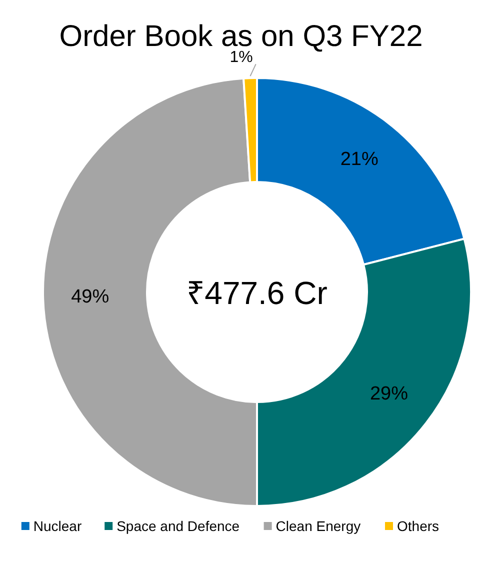 Image resolution: width=482 pixels, height=569 pixels. Describe the element at coordinates (178, 526) in the screenshot. I see `legend-label: Space and Defence` at that location.